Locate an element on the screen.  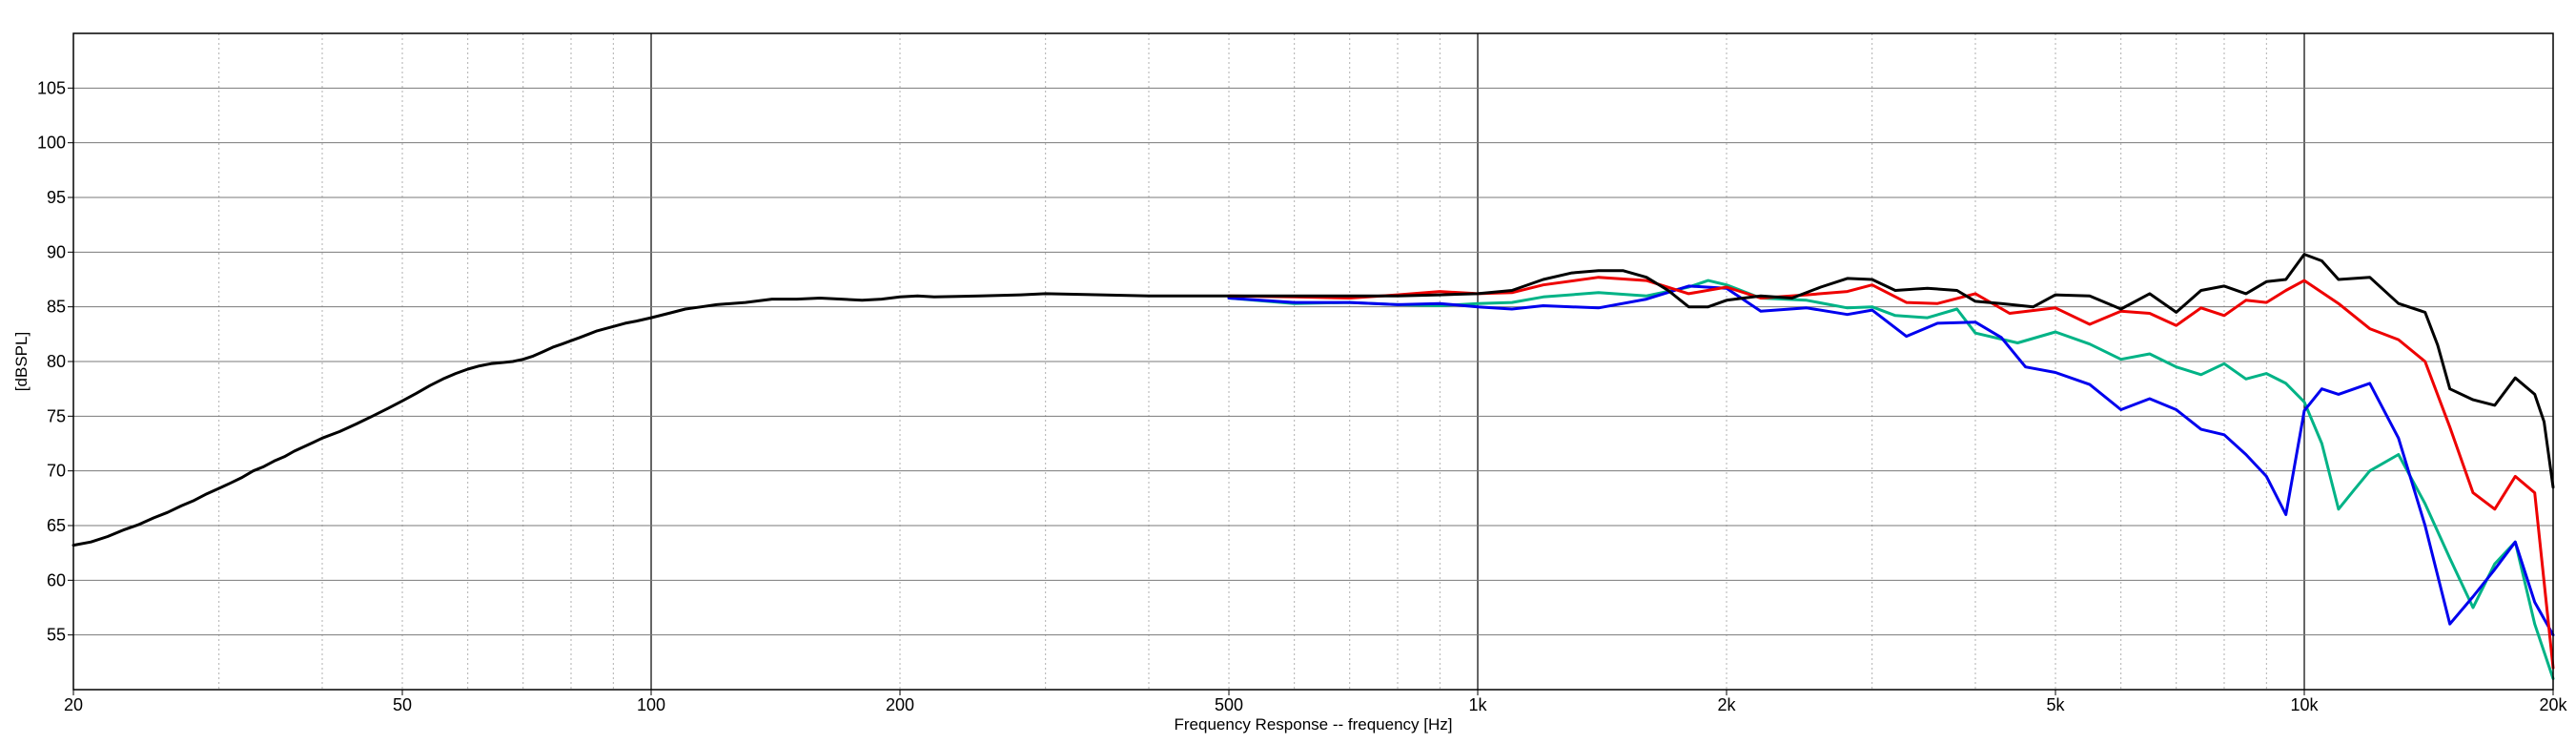
x-tick-label: 20k is located at coordinates (2553, 704).